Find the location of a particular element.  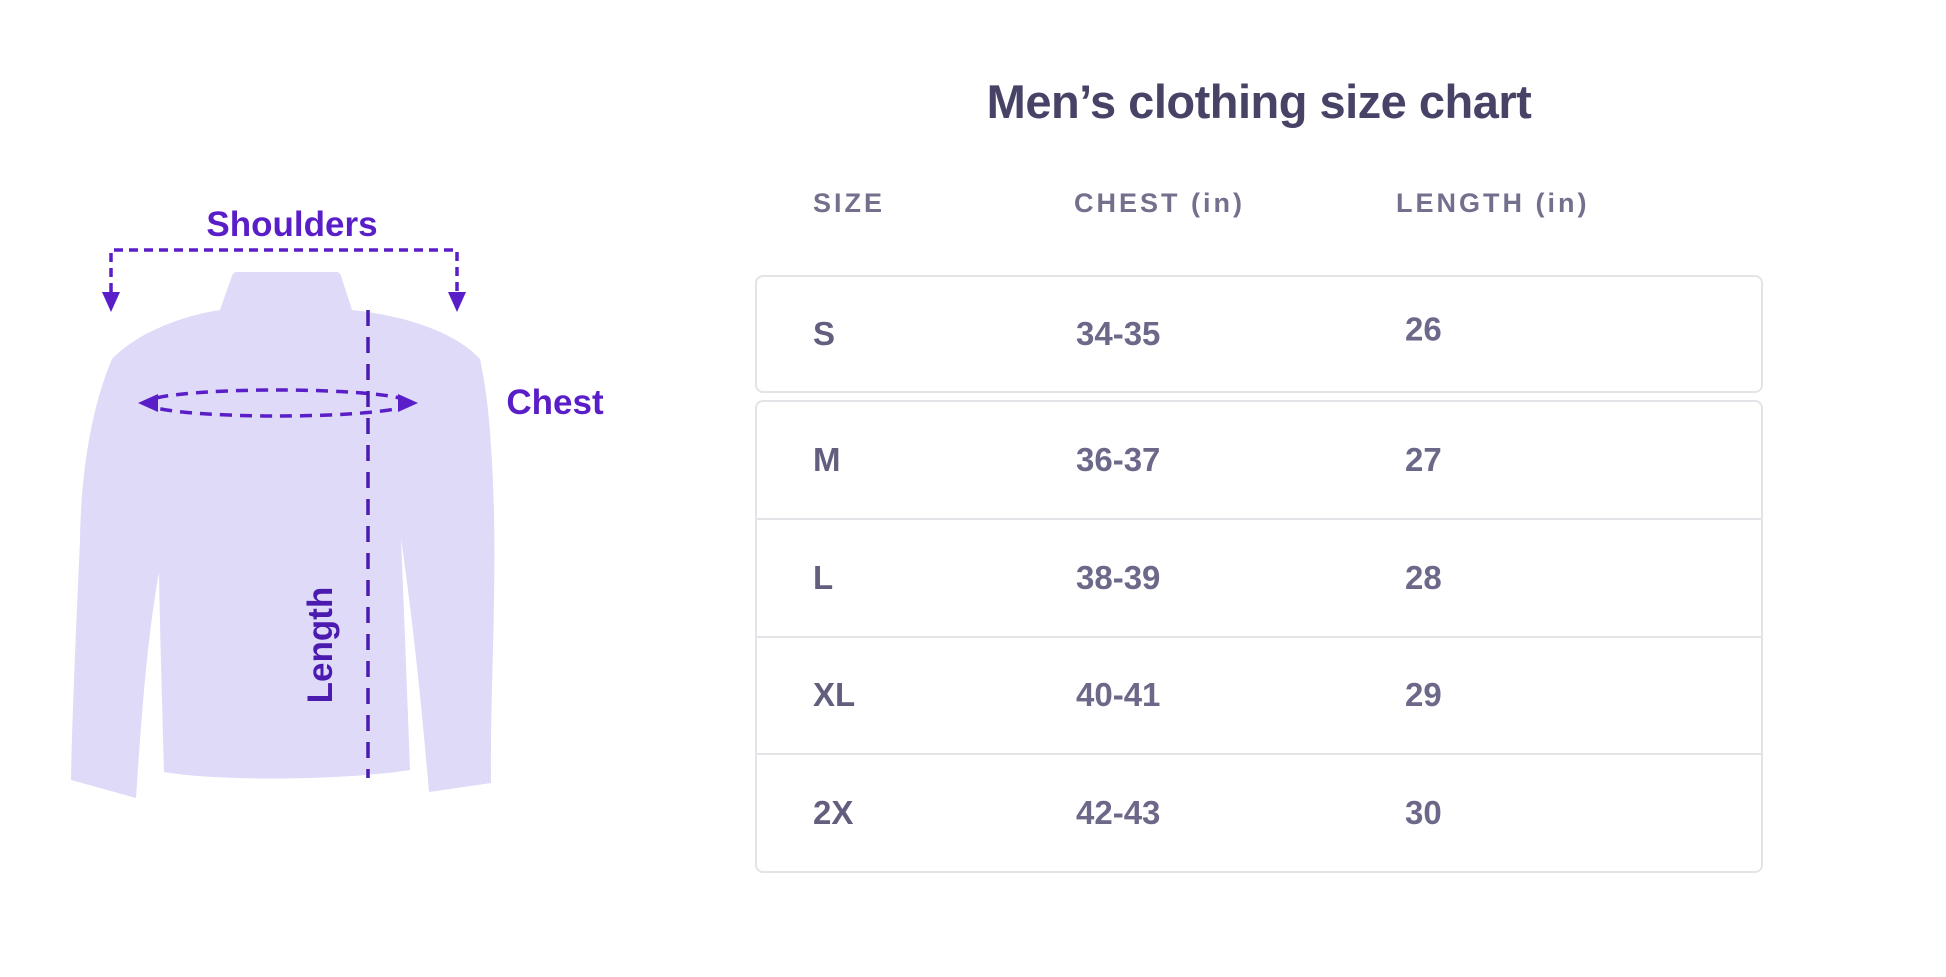

cell-size: XL is located at coordinates (834, 695).